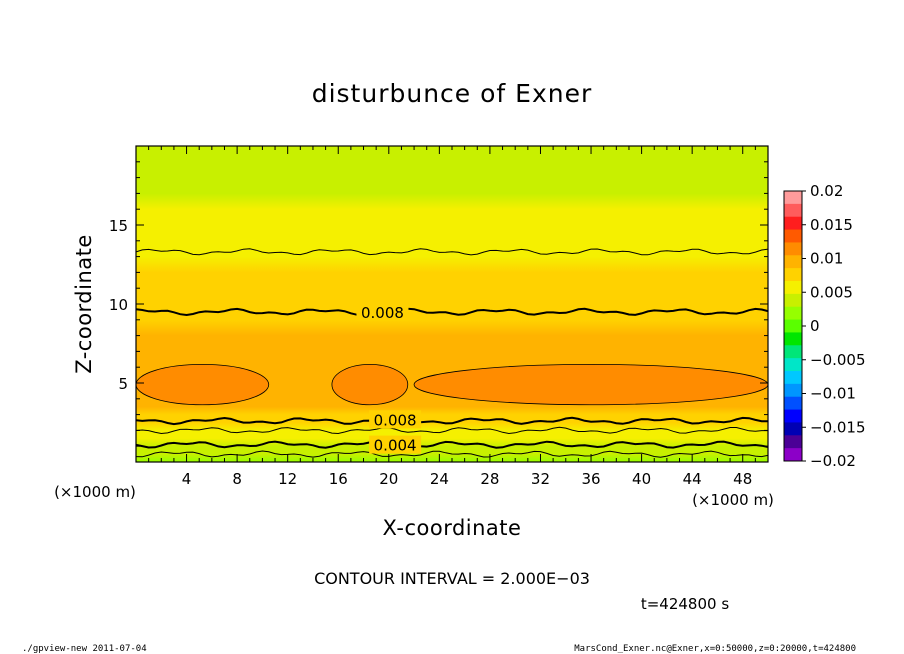  What do you see at coordinates (452, 578) in the screenshot?
I see `contour-interval-text: CONTOUR INTERVAL = 2.000E−03` at bounding box center [452, 578].